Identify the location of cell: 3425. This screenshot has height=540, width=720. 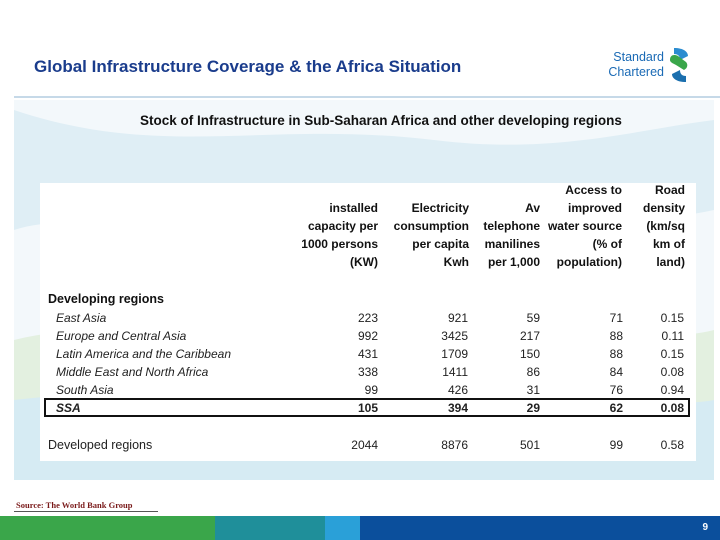
(454, 336).